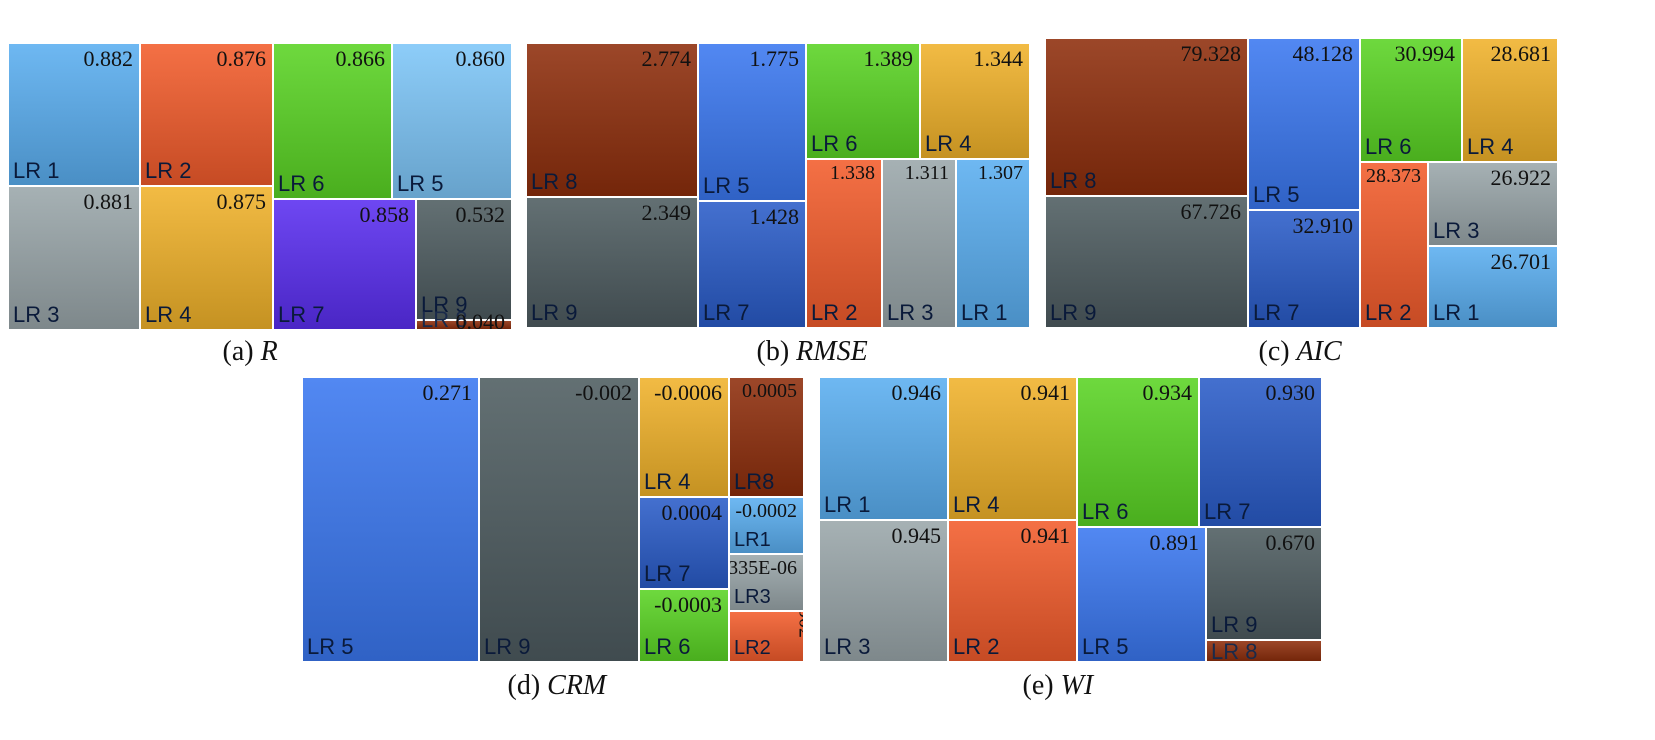 This screenshot has height=740, width=1655. I want to click on treemap-tile-lr-3: 0.881 LR 3, so click(74, 258).